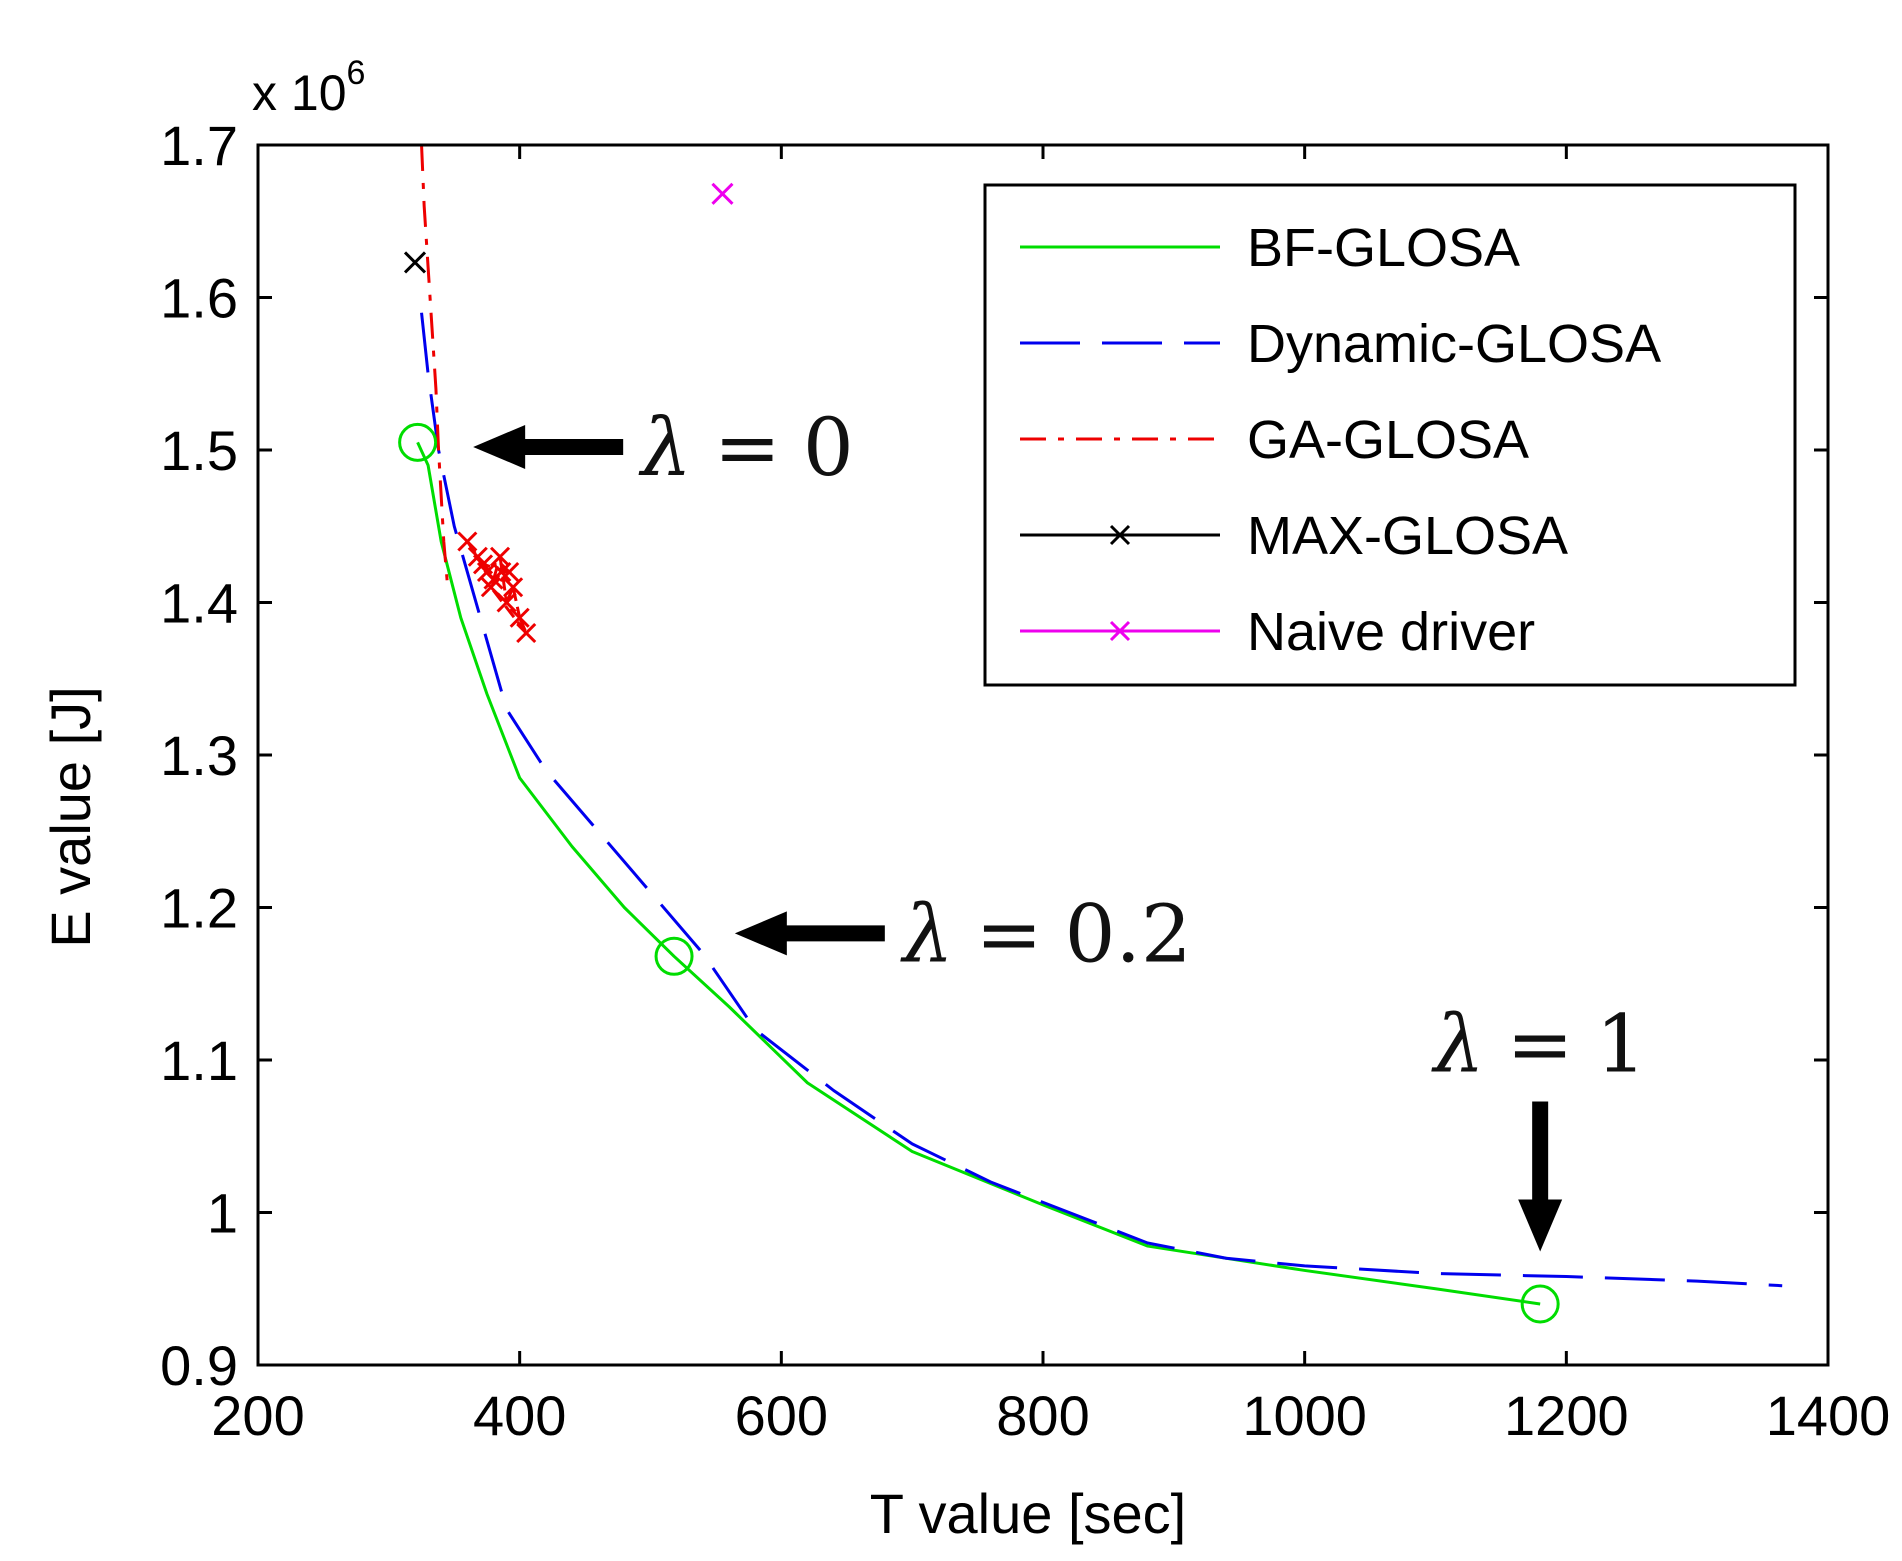  I want to click on annotation-0: λ = 0, so click(663, 447).